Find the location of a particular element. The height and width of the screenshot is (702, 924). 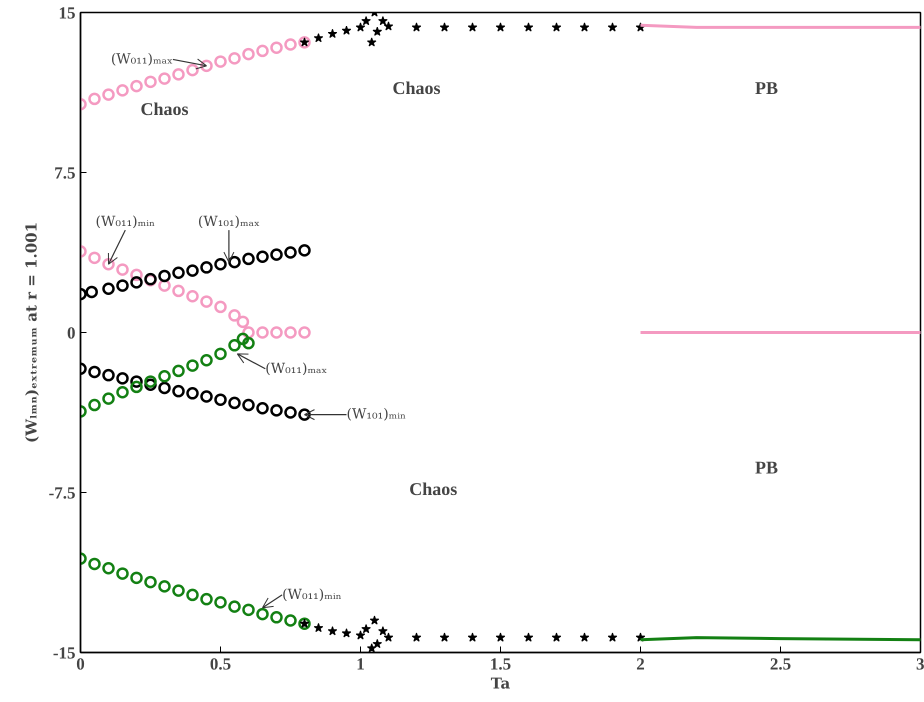

y-tick-label: 7.5 is located at coordinates (65, 173).